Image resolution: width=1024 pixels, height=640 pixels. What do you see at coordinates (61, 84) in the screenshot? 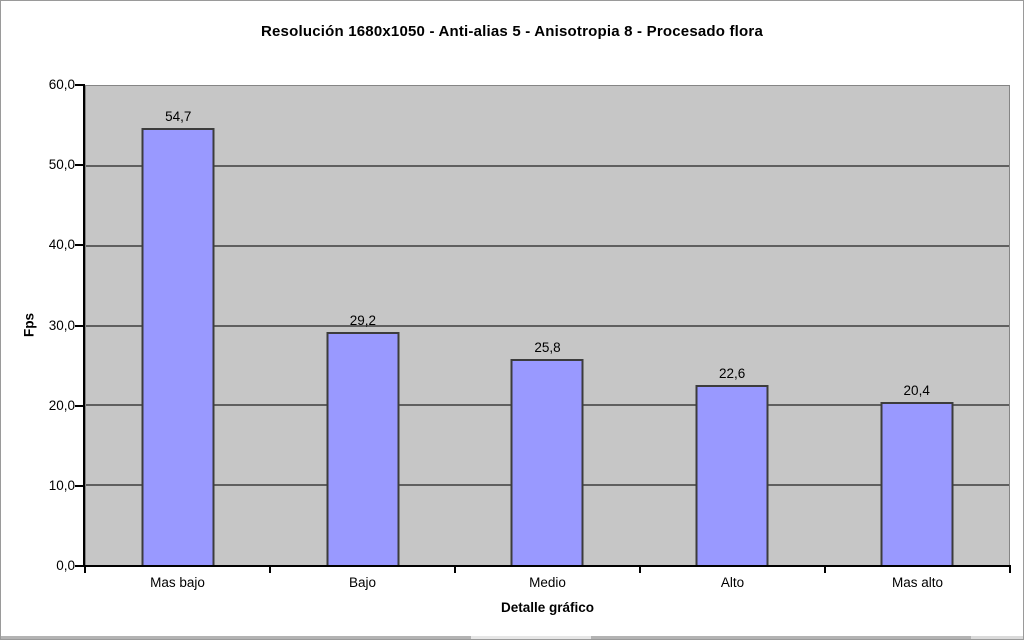
I see `y-tick-label: 60,0` at bounding box center [61, 84].